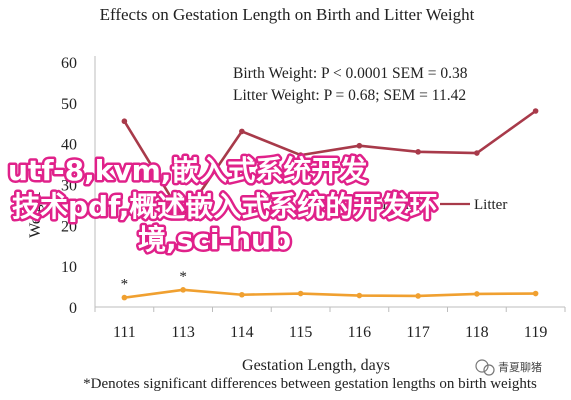 This screenshot has width=571, height=400. Describe the element at coordinates (69, 226) in the screenshot. I see `y-tick-label: 20` at that location.